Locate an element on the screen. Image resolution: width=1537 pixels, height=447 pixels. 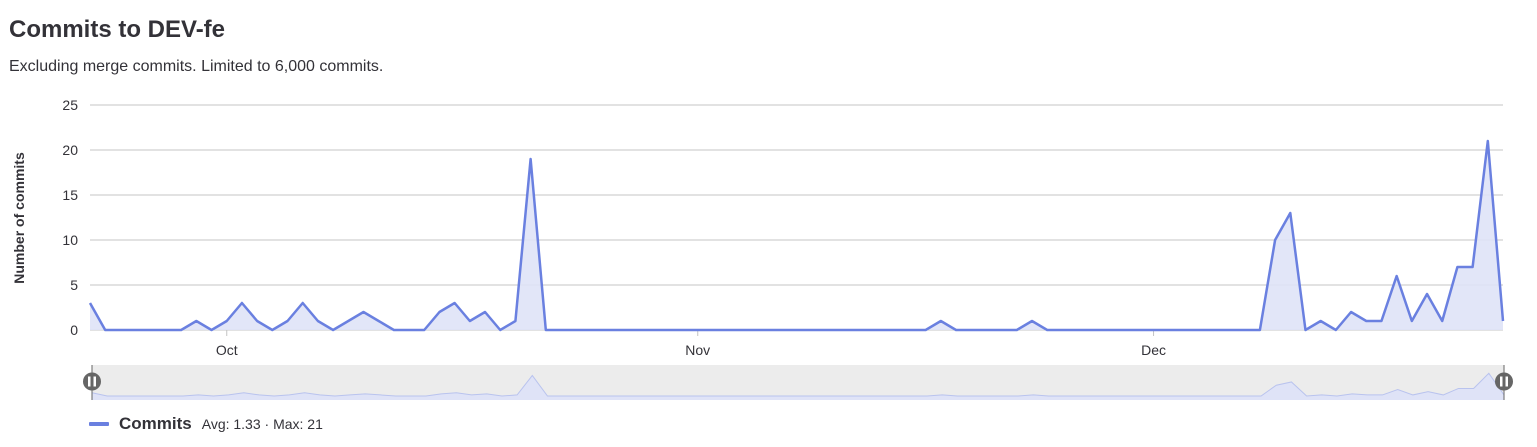
y-axis-ticks: 0 5 10 15 20 25 is located at coordinates (70, 217).